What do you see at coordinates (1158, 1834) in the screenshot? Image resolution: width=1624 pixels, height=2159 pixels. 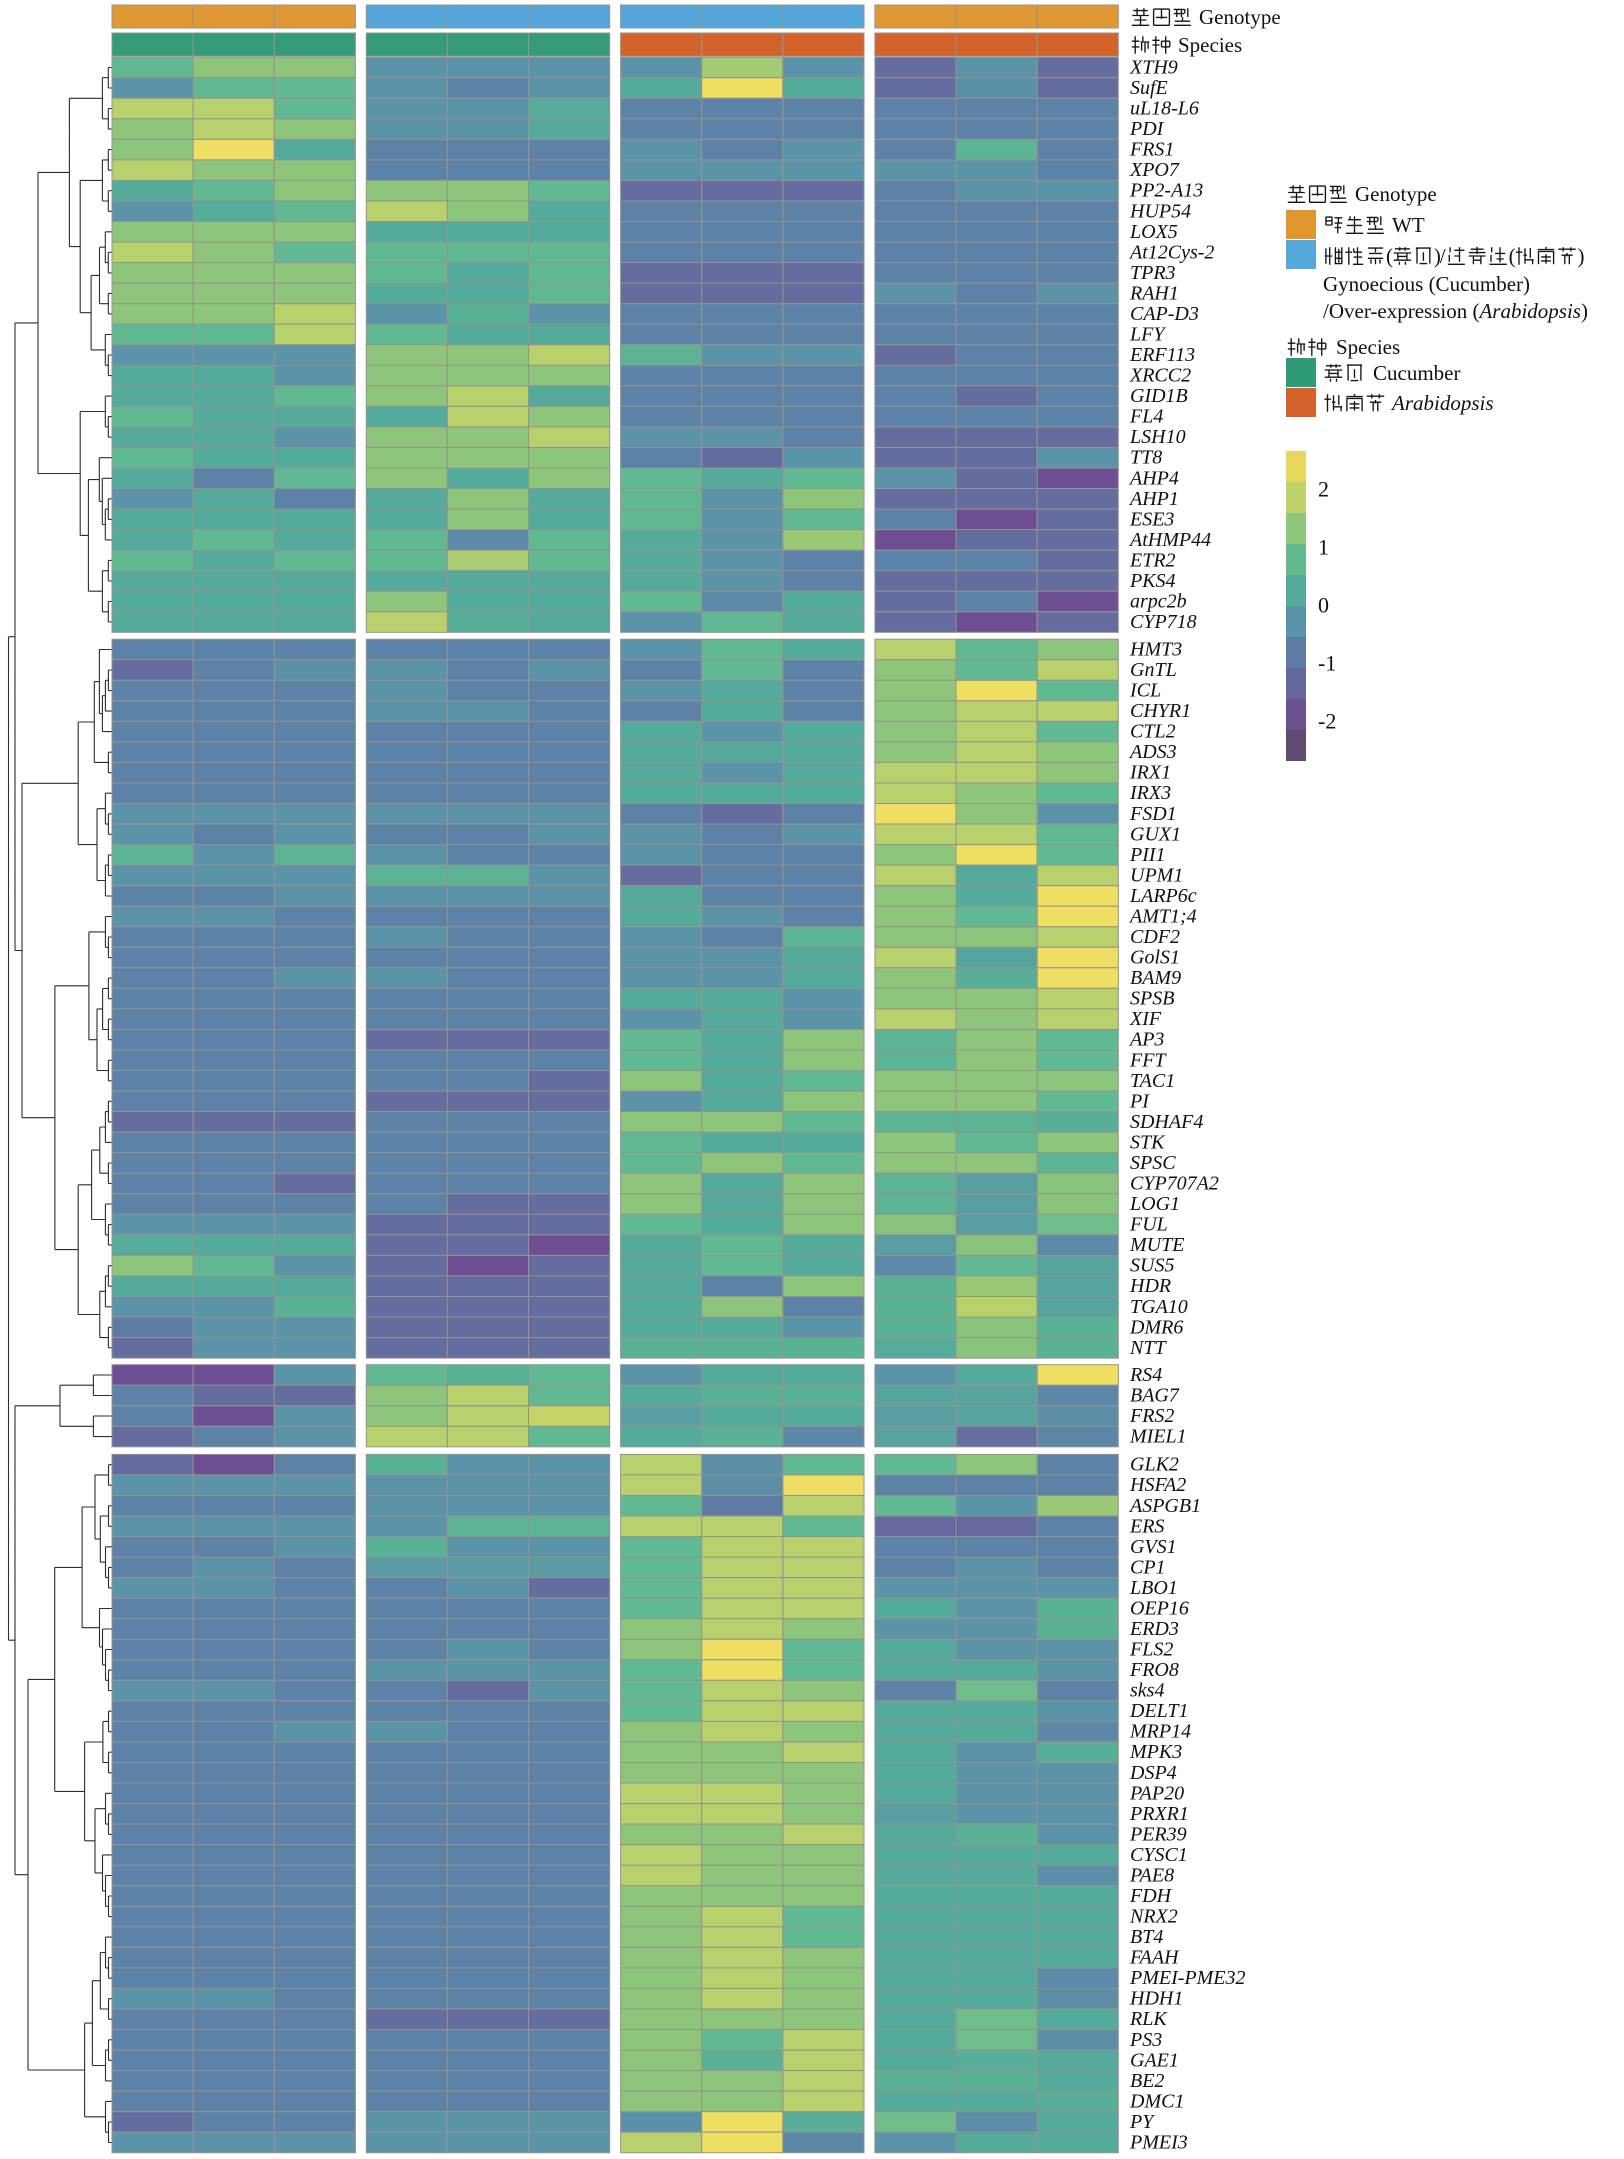 I see `svg-text: PER39` at bounding box center [1158, 1834].